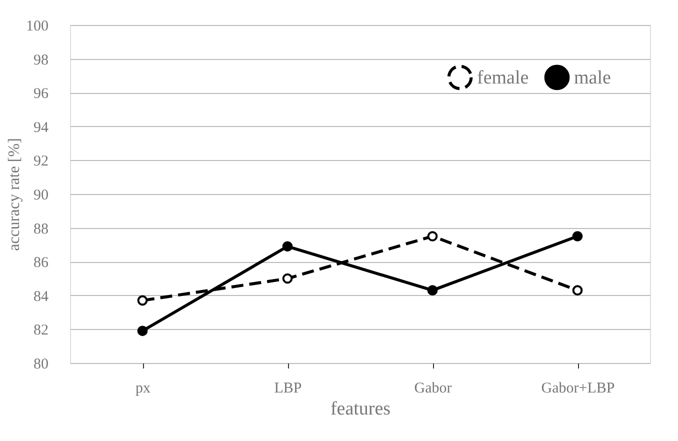 The width and height of the screenshot is (678, 441). Describe the element at coordinates (37, 26) in the screenshot. I see `y-tick-label: 100` at that location.